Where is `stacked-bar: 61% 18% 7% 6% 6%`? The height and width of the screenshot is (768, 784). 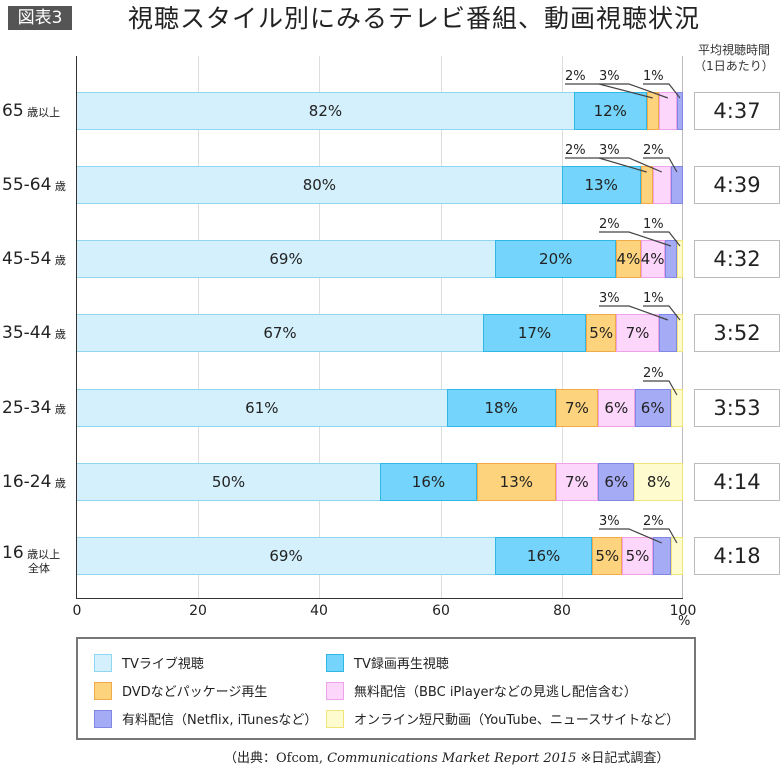
stacked-bar: 61% 18% 7% 6% 6% is located at coordinates (380, 408).